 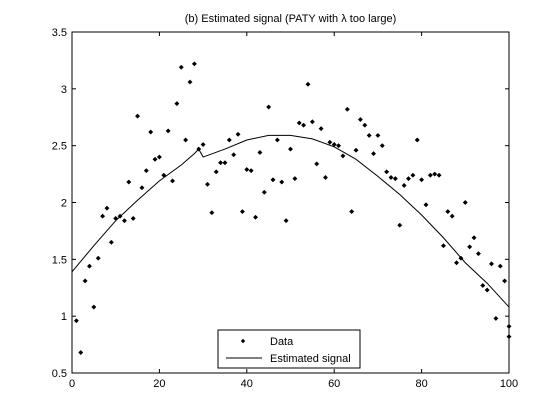 I want to click on x-tick-label: 100, so click(x=509, y=384).